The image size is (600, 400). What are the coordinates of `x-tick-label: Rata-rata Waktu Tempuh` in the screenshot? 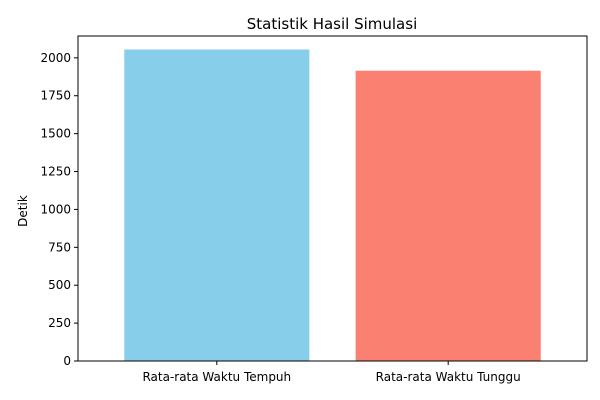 It's located at (216, 377).